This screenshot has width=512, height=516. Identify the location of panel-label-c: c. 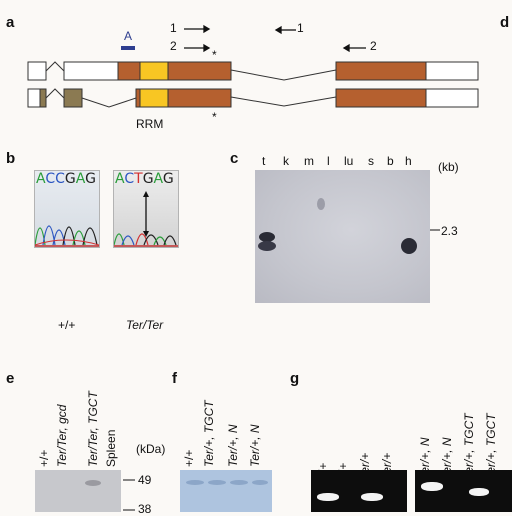
(234, 158).